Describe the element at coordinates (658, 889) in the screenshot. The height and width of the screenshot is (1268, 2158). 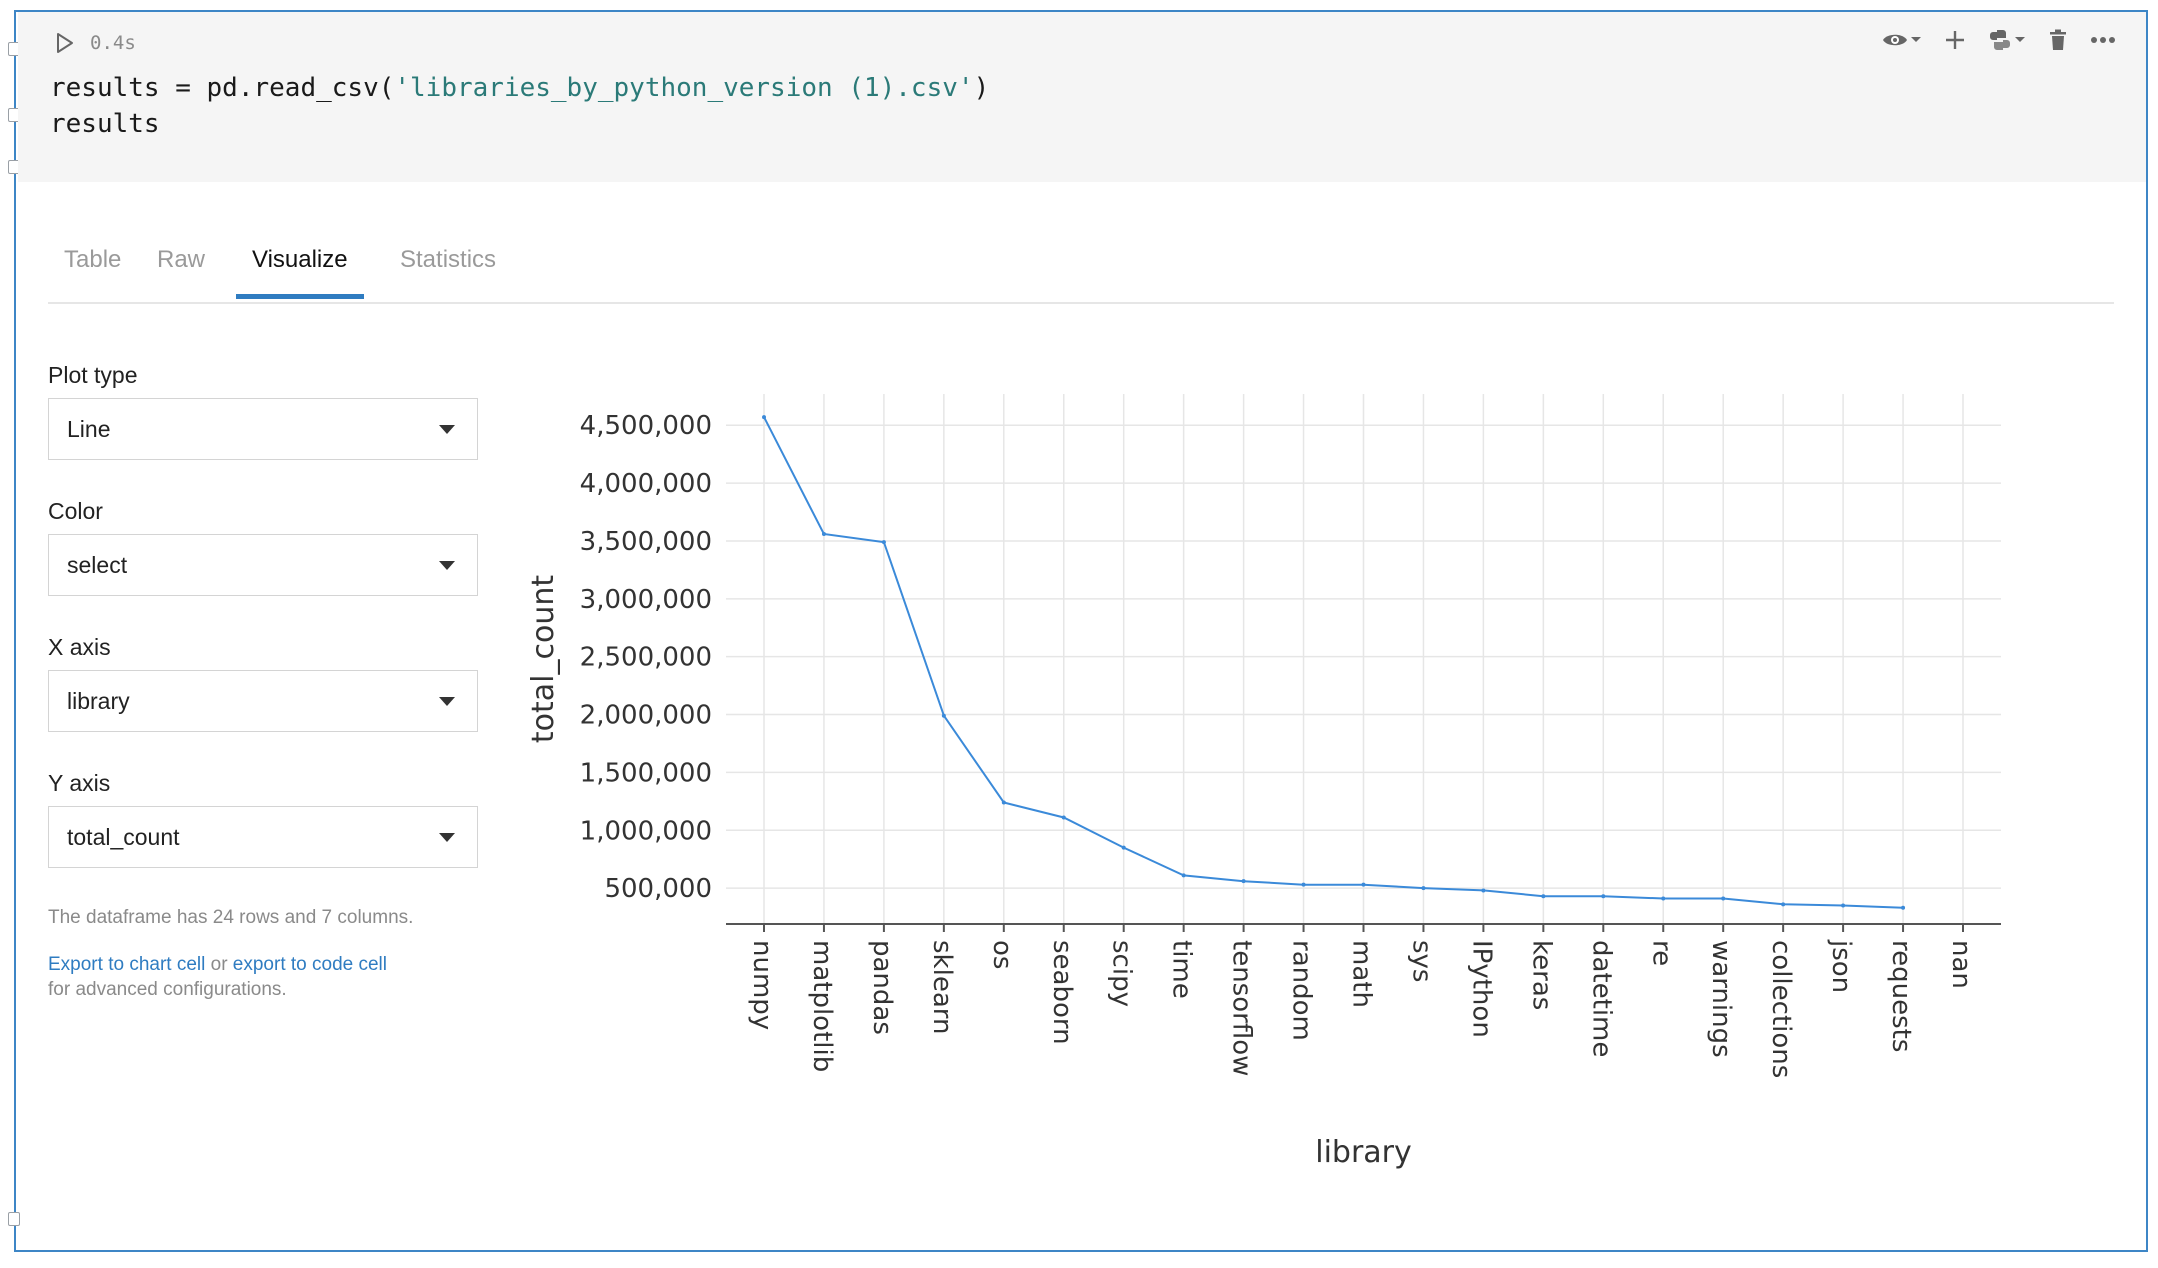
I see `y-tick-label: 500,000` at that location.